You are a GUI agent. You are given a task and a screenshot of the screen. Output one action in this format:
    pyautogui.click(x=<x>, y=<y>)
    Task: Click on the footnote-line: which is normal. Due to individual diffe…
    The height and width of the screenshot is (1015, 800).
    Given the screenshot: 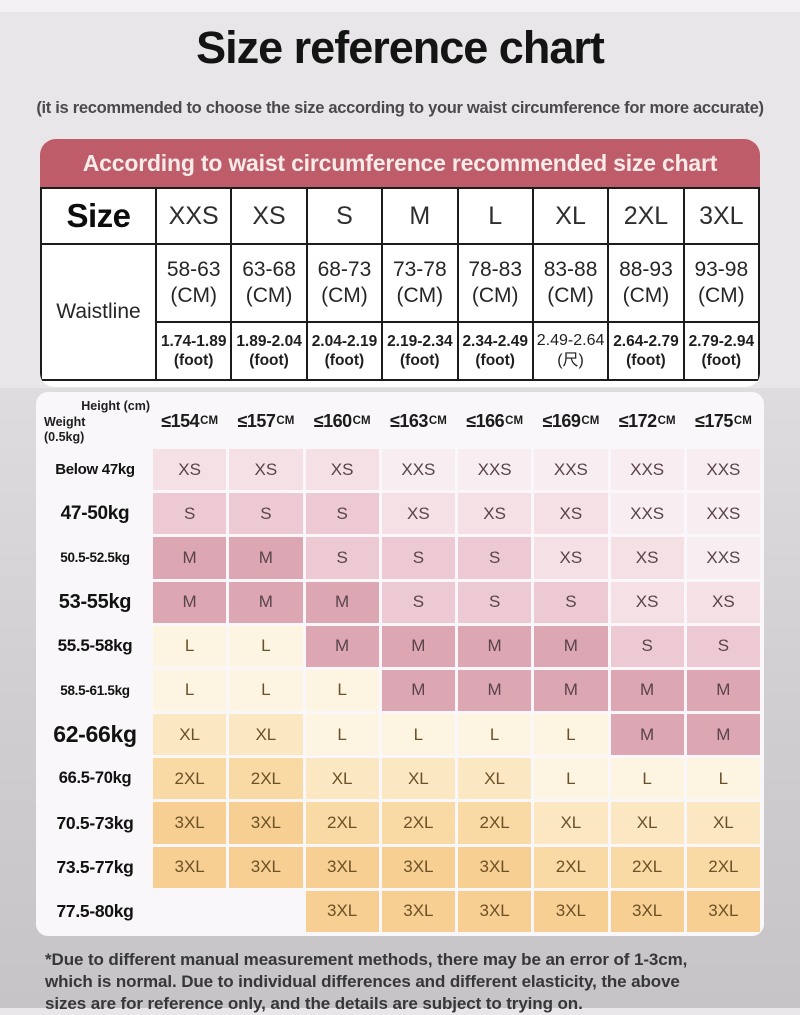 What is the action you would take?
    pyautogui.click(x=362, y=982)
    